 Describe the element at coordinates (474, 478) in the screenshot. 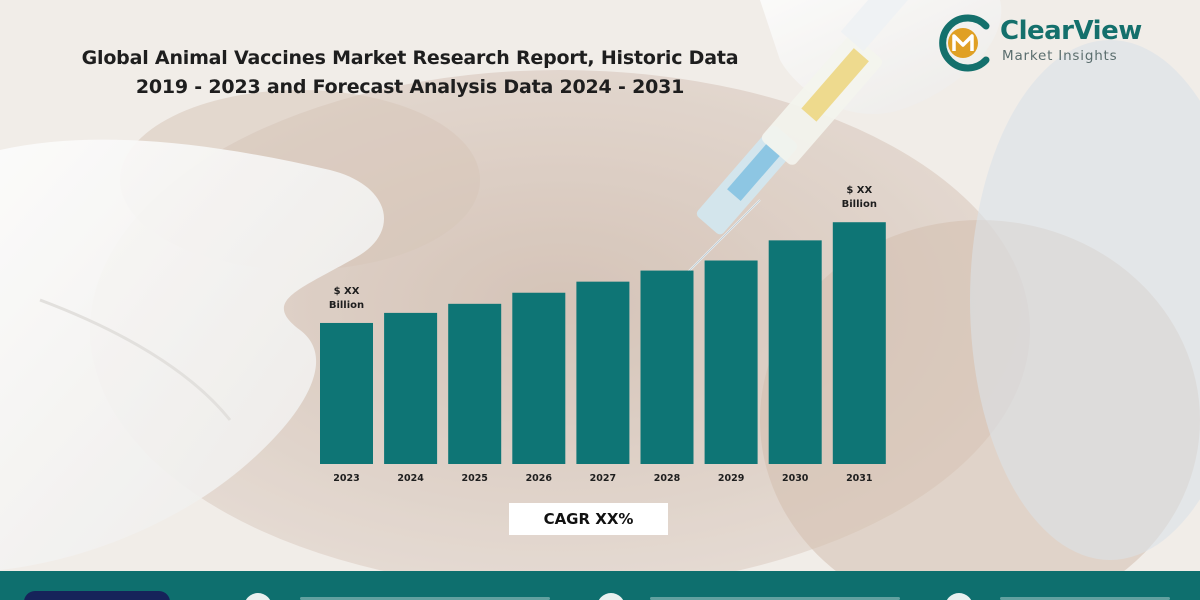

I see `x-tick-label-2025: 2025` at that location.